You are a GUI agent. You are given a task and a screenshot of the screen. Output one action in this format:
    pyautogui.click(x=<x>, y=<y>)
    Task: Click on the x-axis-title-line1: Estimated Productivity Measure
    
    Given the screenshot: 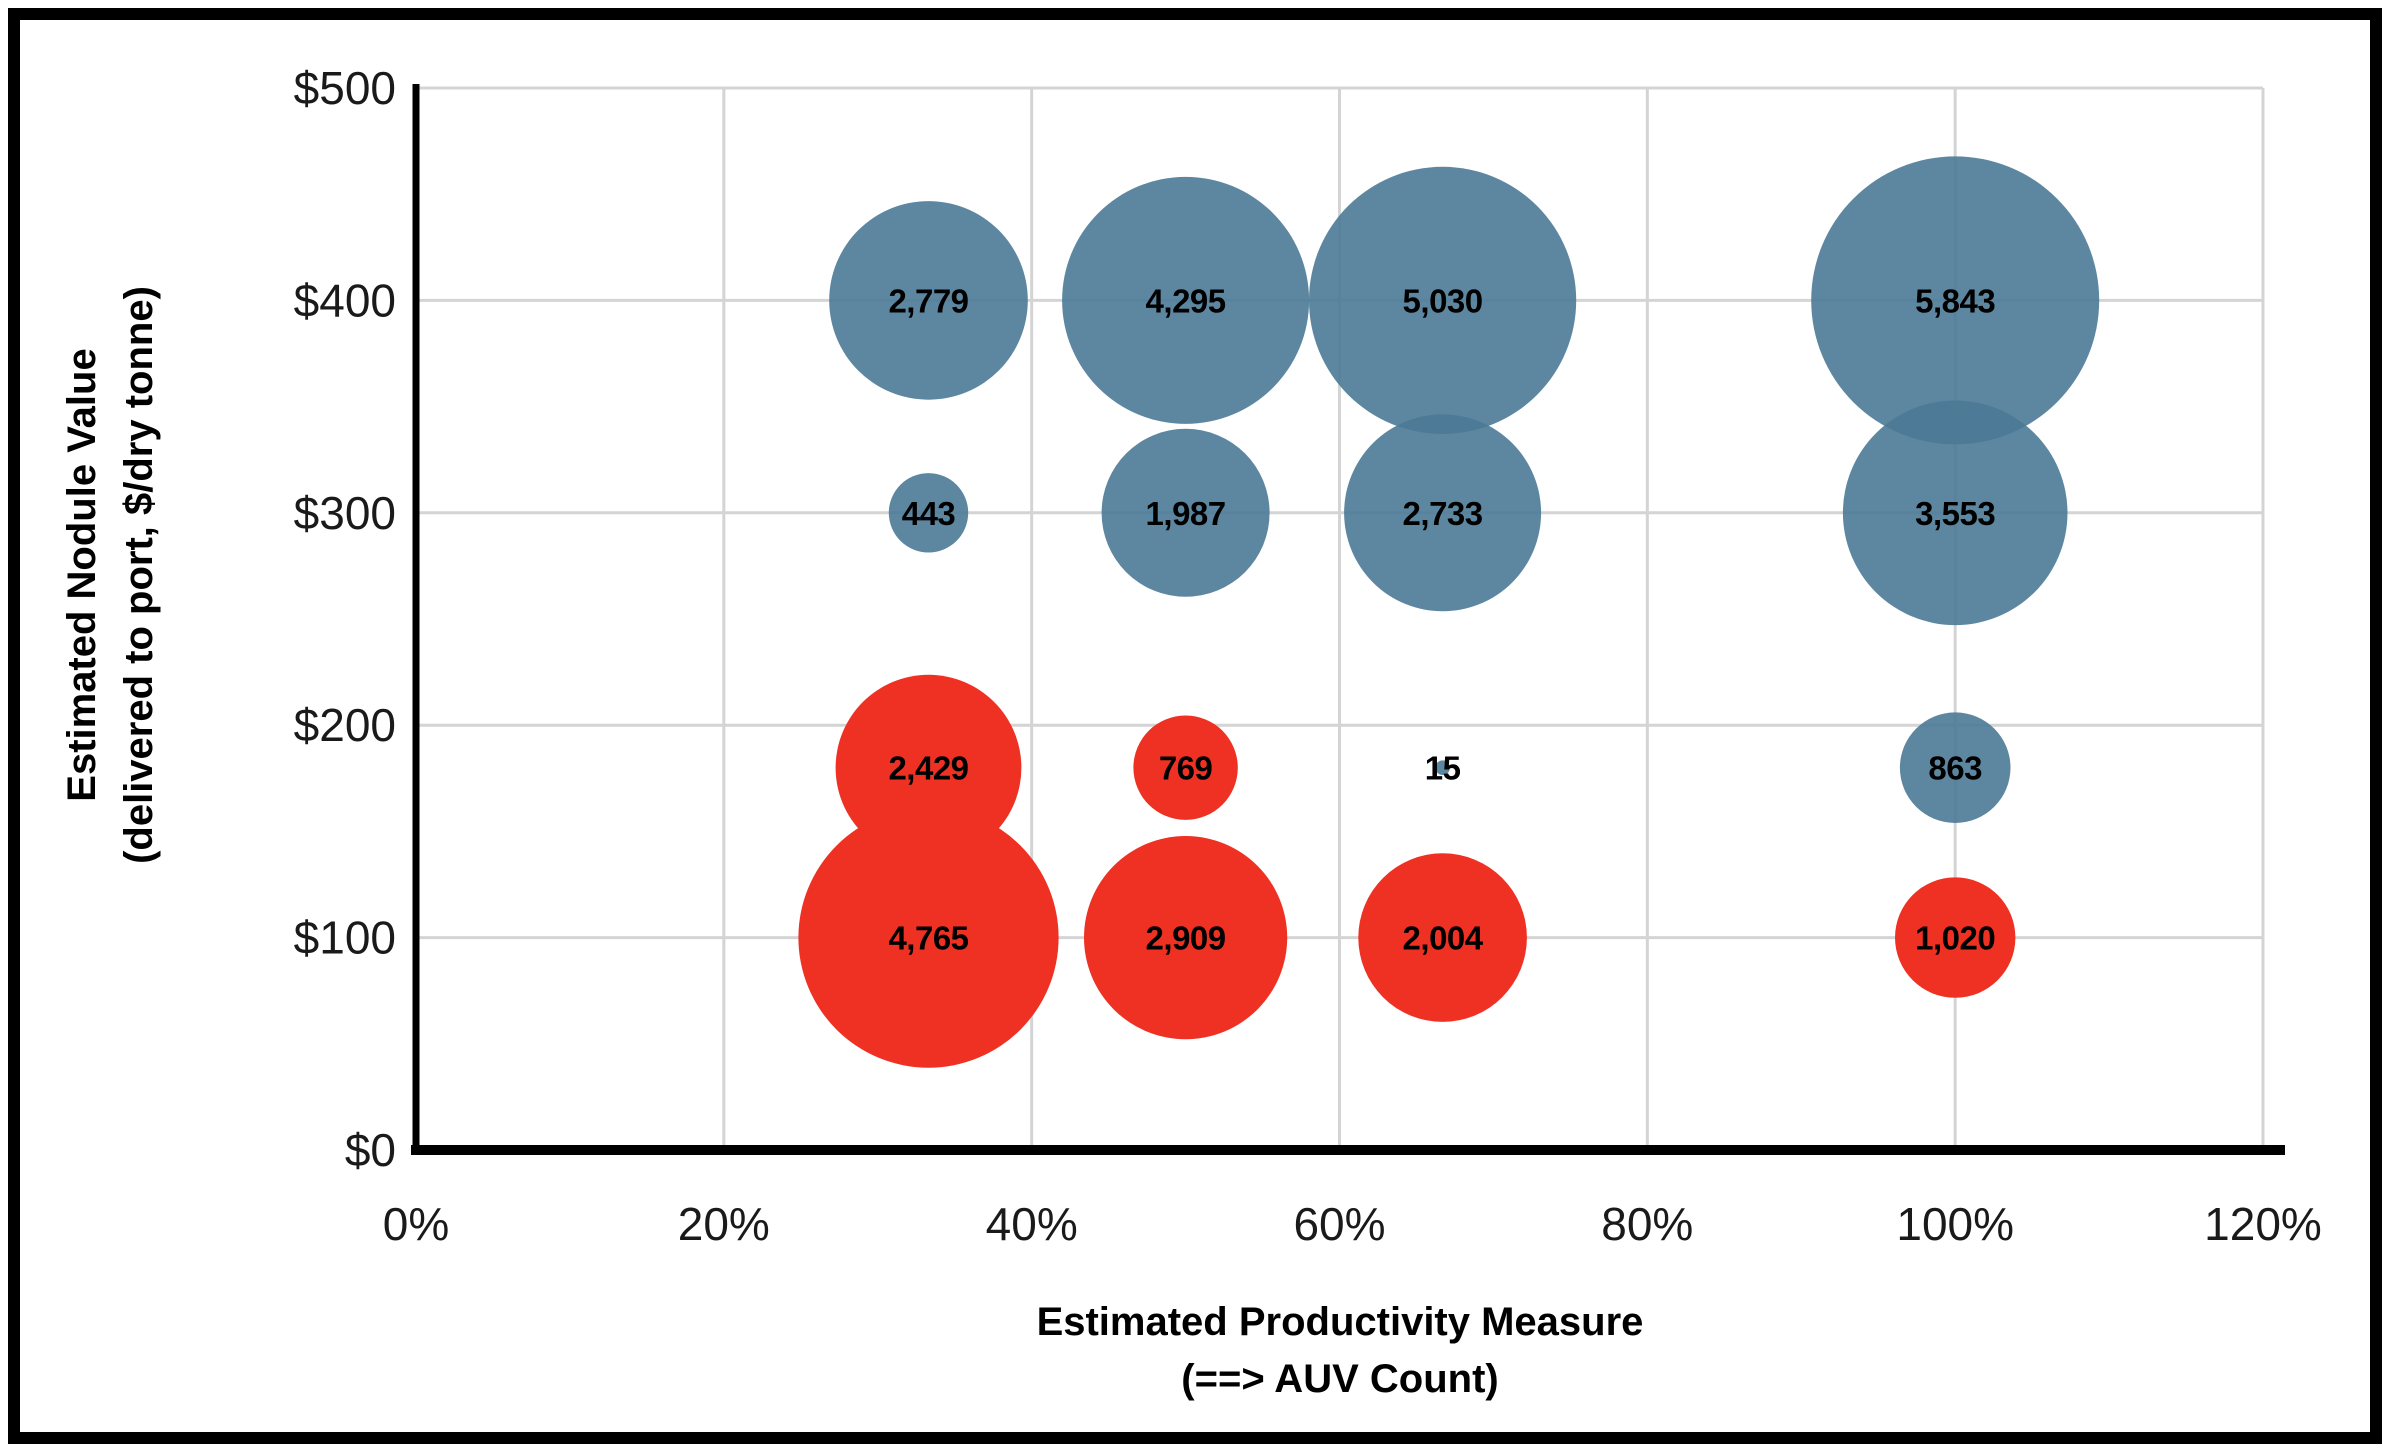 What is the action you would take?
    pyautogui.click(x=1340, y=1322)
    